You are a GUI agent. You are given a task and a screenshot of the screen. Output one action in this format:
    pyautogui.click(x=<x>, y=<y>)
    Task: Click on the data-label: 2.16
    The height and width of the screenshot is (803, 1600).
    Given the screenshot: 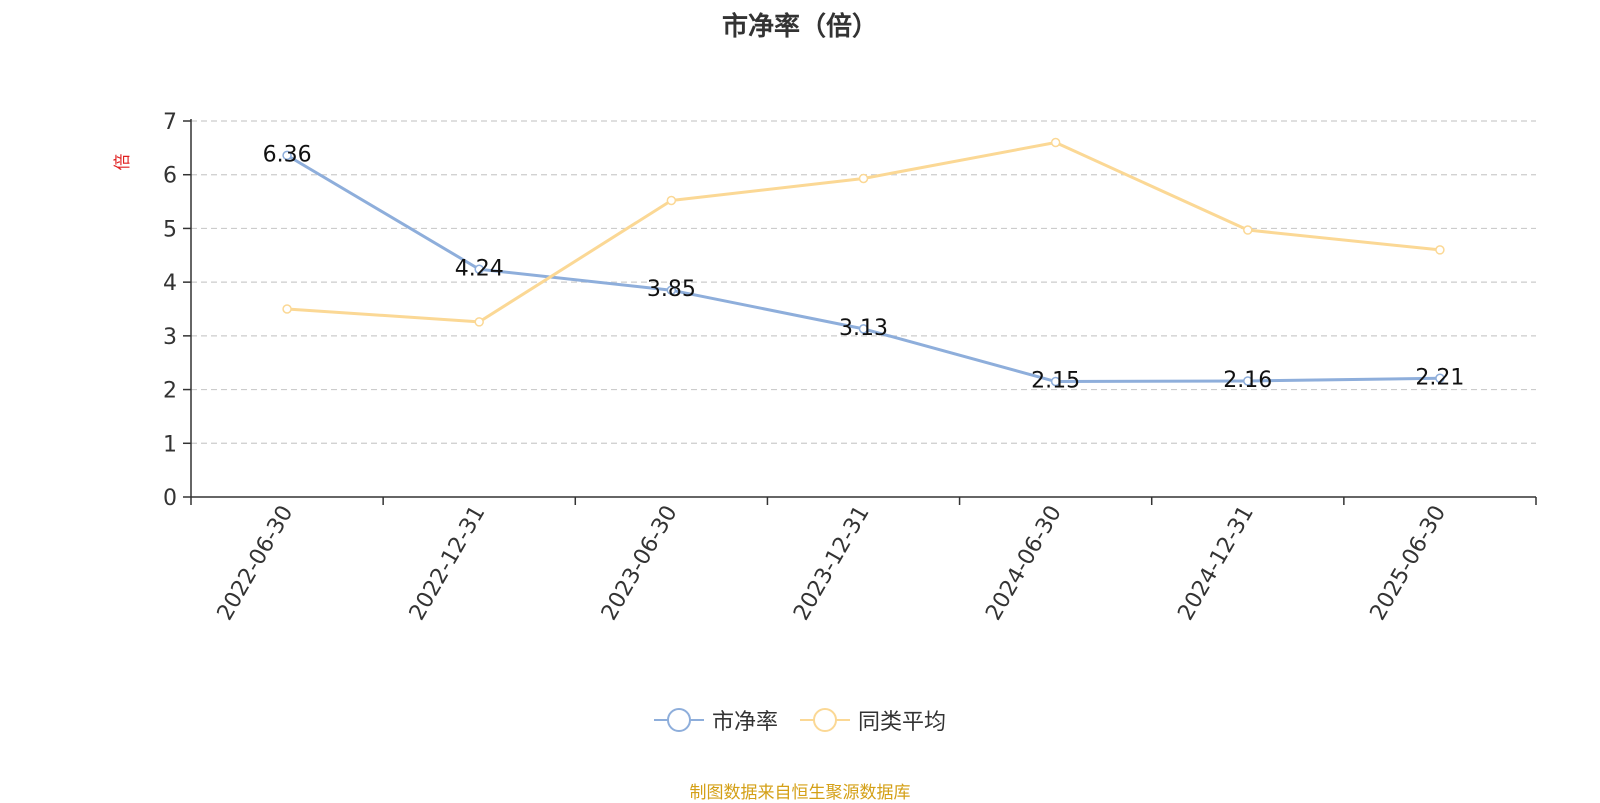 What is the action you would take?
    pyautogui.click(x=1247, y=380)
    